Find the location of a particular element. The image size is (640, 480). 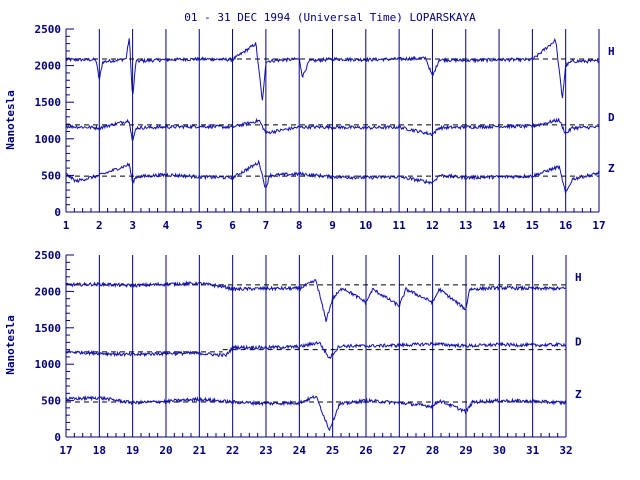

x-tick-label: 30 is located at coordinates (499, 450).